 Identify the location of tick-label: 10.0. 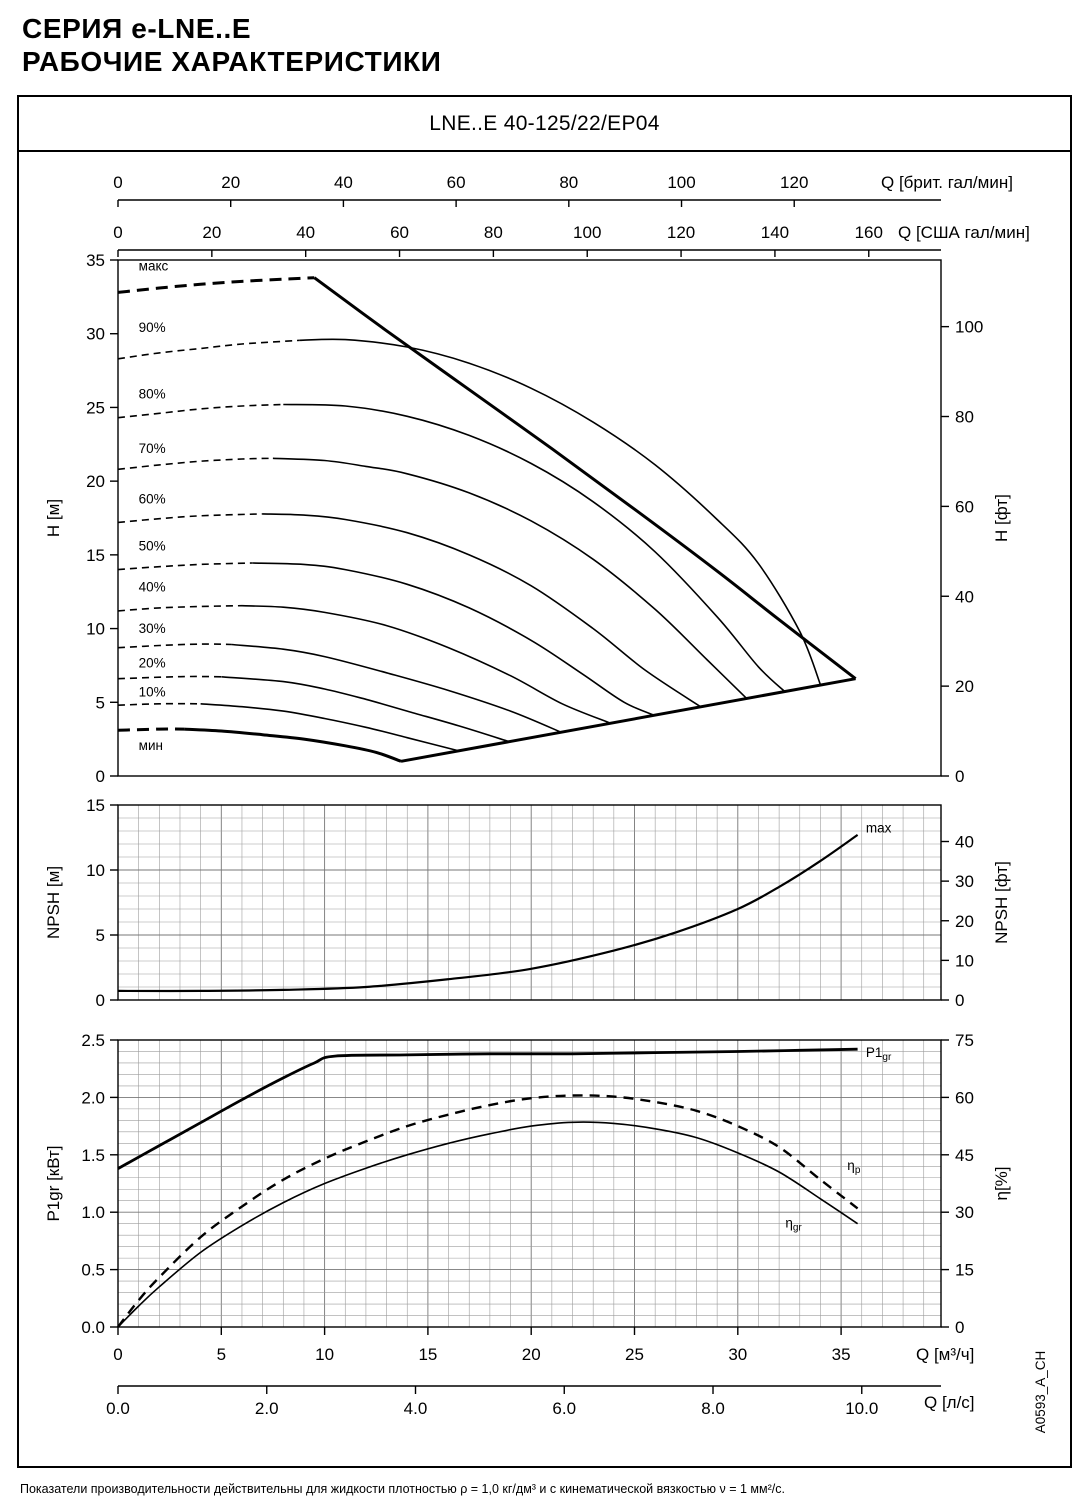
(861, 1408).